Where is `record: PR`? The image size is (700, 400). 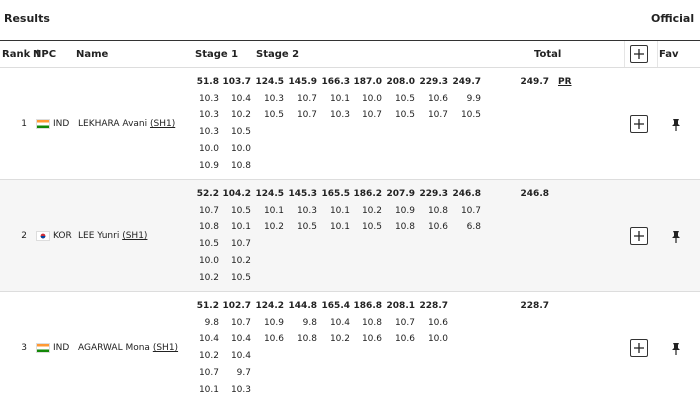
record: PR is located at coordinates (565, 82).